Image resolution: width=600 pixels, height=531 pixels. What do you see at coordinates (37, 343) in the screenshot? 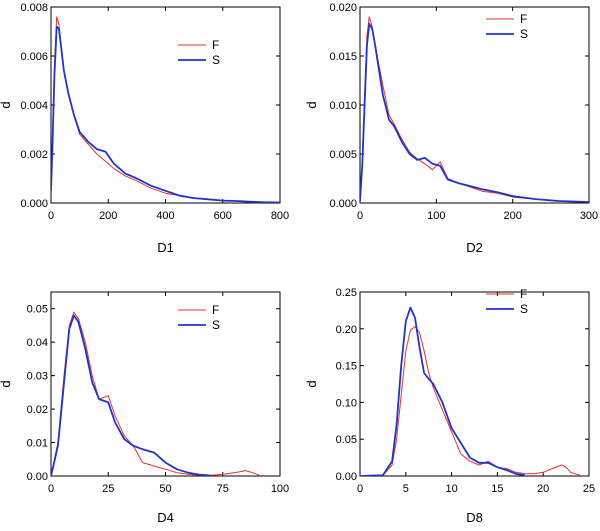
I see `y-tick-label: 0.04` at bounding box center [37, 343].